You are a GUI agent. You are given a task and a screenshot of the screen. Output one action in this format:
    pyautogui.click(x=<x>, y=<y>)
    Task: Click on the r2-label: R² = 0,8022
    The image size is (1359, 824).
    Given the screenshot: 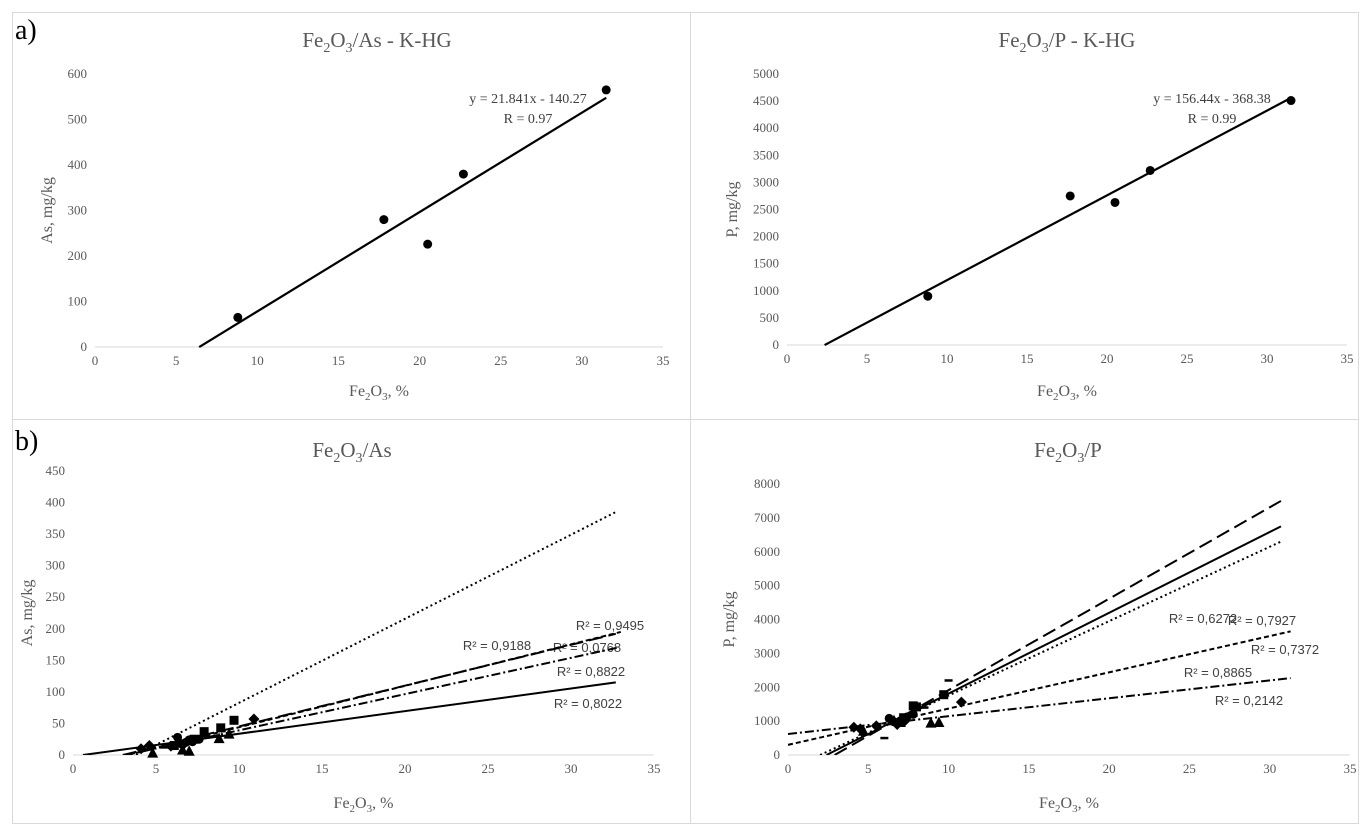 What is the action you would take?
    pyautogui.click(x=588, y=703)
    